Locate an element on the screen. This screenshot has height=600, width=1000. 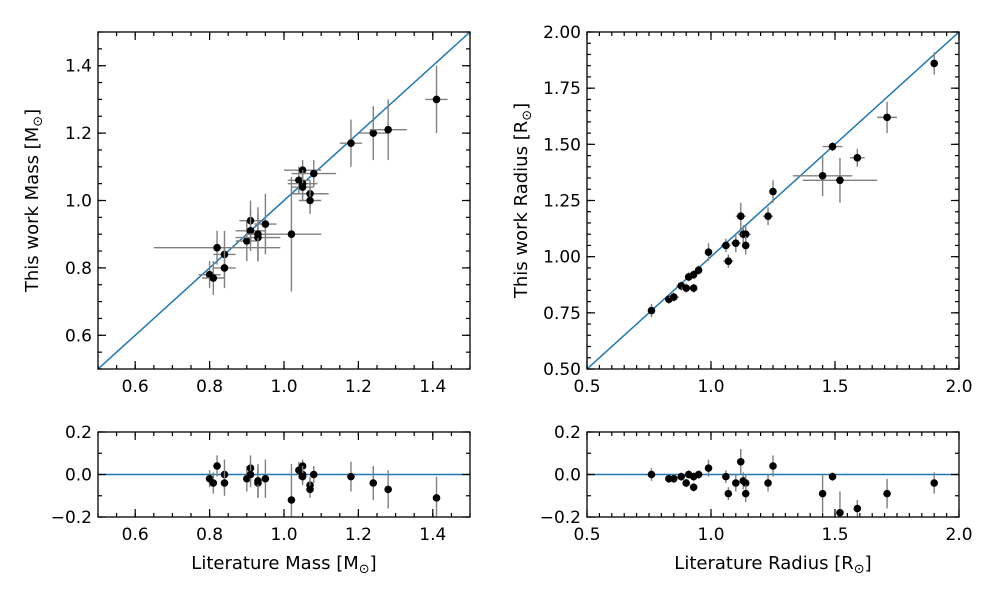
y-tick-label: 0.75 is located at coordinates (562, 314).